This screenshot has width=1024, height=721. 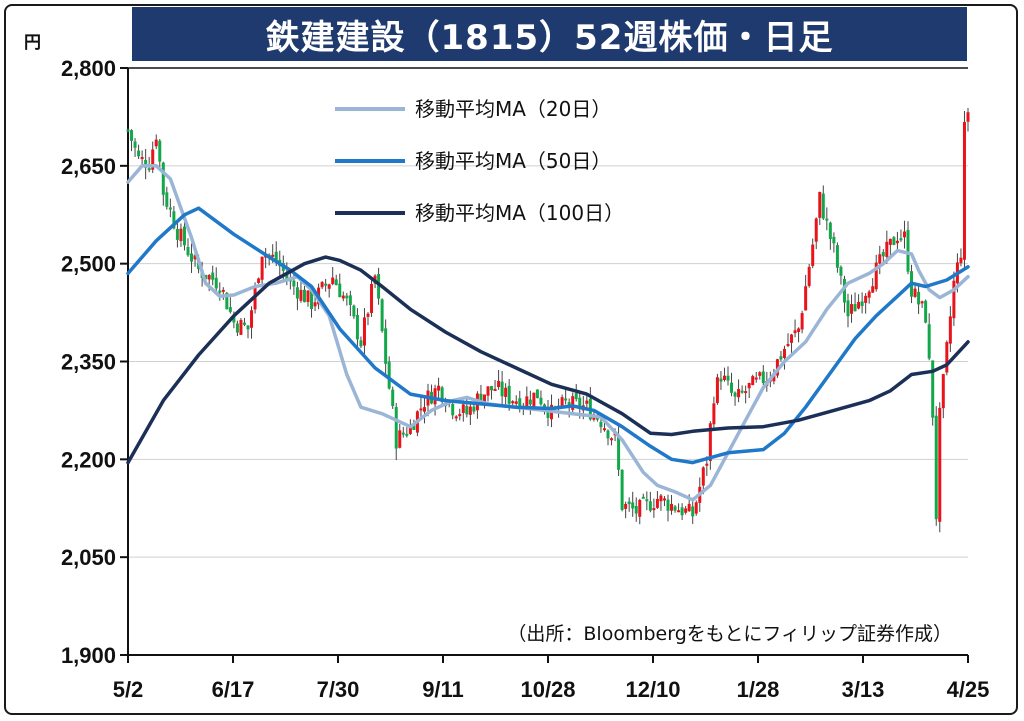 I want to click on y-axis-unit: 円, so click(x=32, y=43).